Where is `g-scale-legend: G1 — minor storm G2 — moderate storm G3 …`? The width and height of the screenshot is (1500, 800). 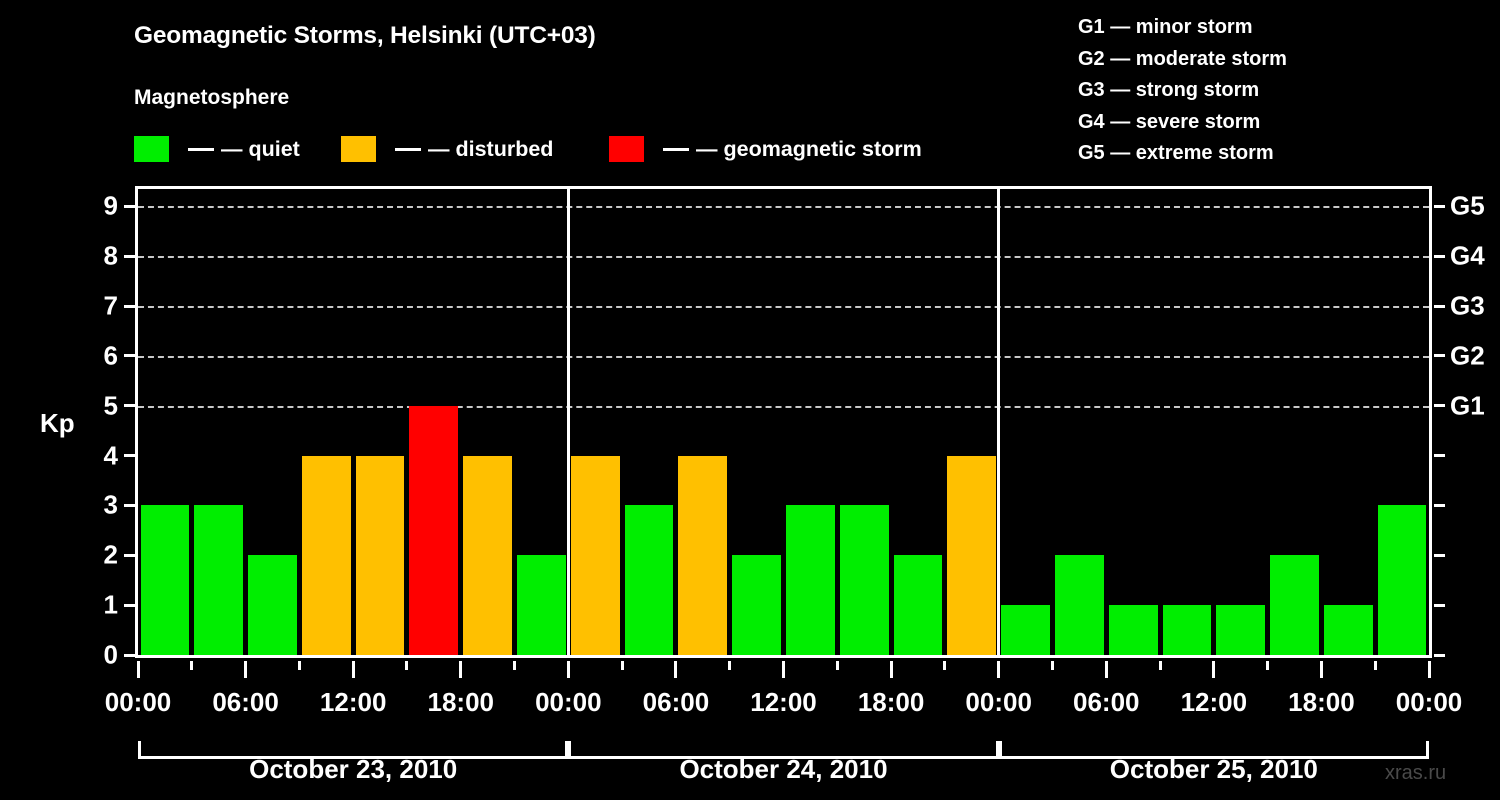 g-scale-legend: G1 — minor storm G2 — moderate storm G3 … is located at coordinates (1182, 91).